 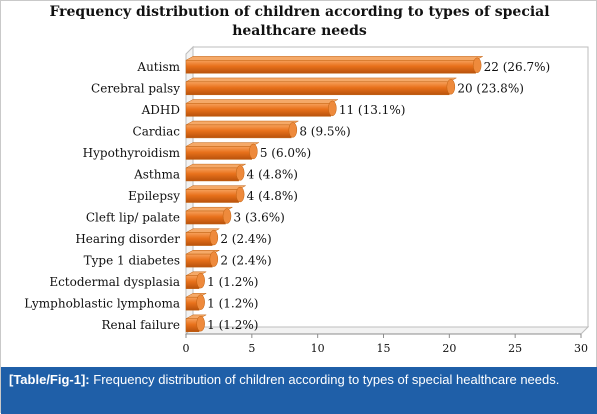 I want to click on chart-title-line-2: healthcare needs, so click(x=299, y=31).